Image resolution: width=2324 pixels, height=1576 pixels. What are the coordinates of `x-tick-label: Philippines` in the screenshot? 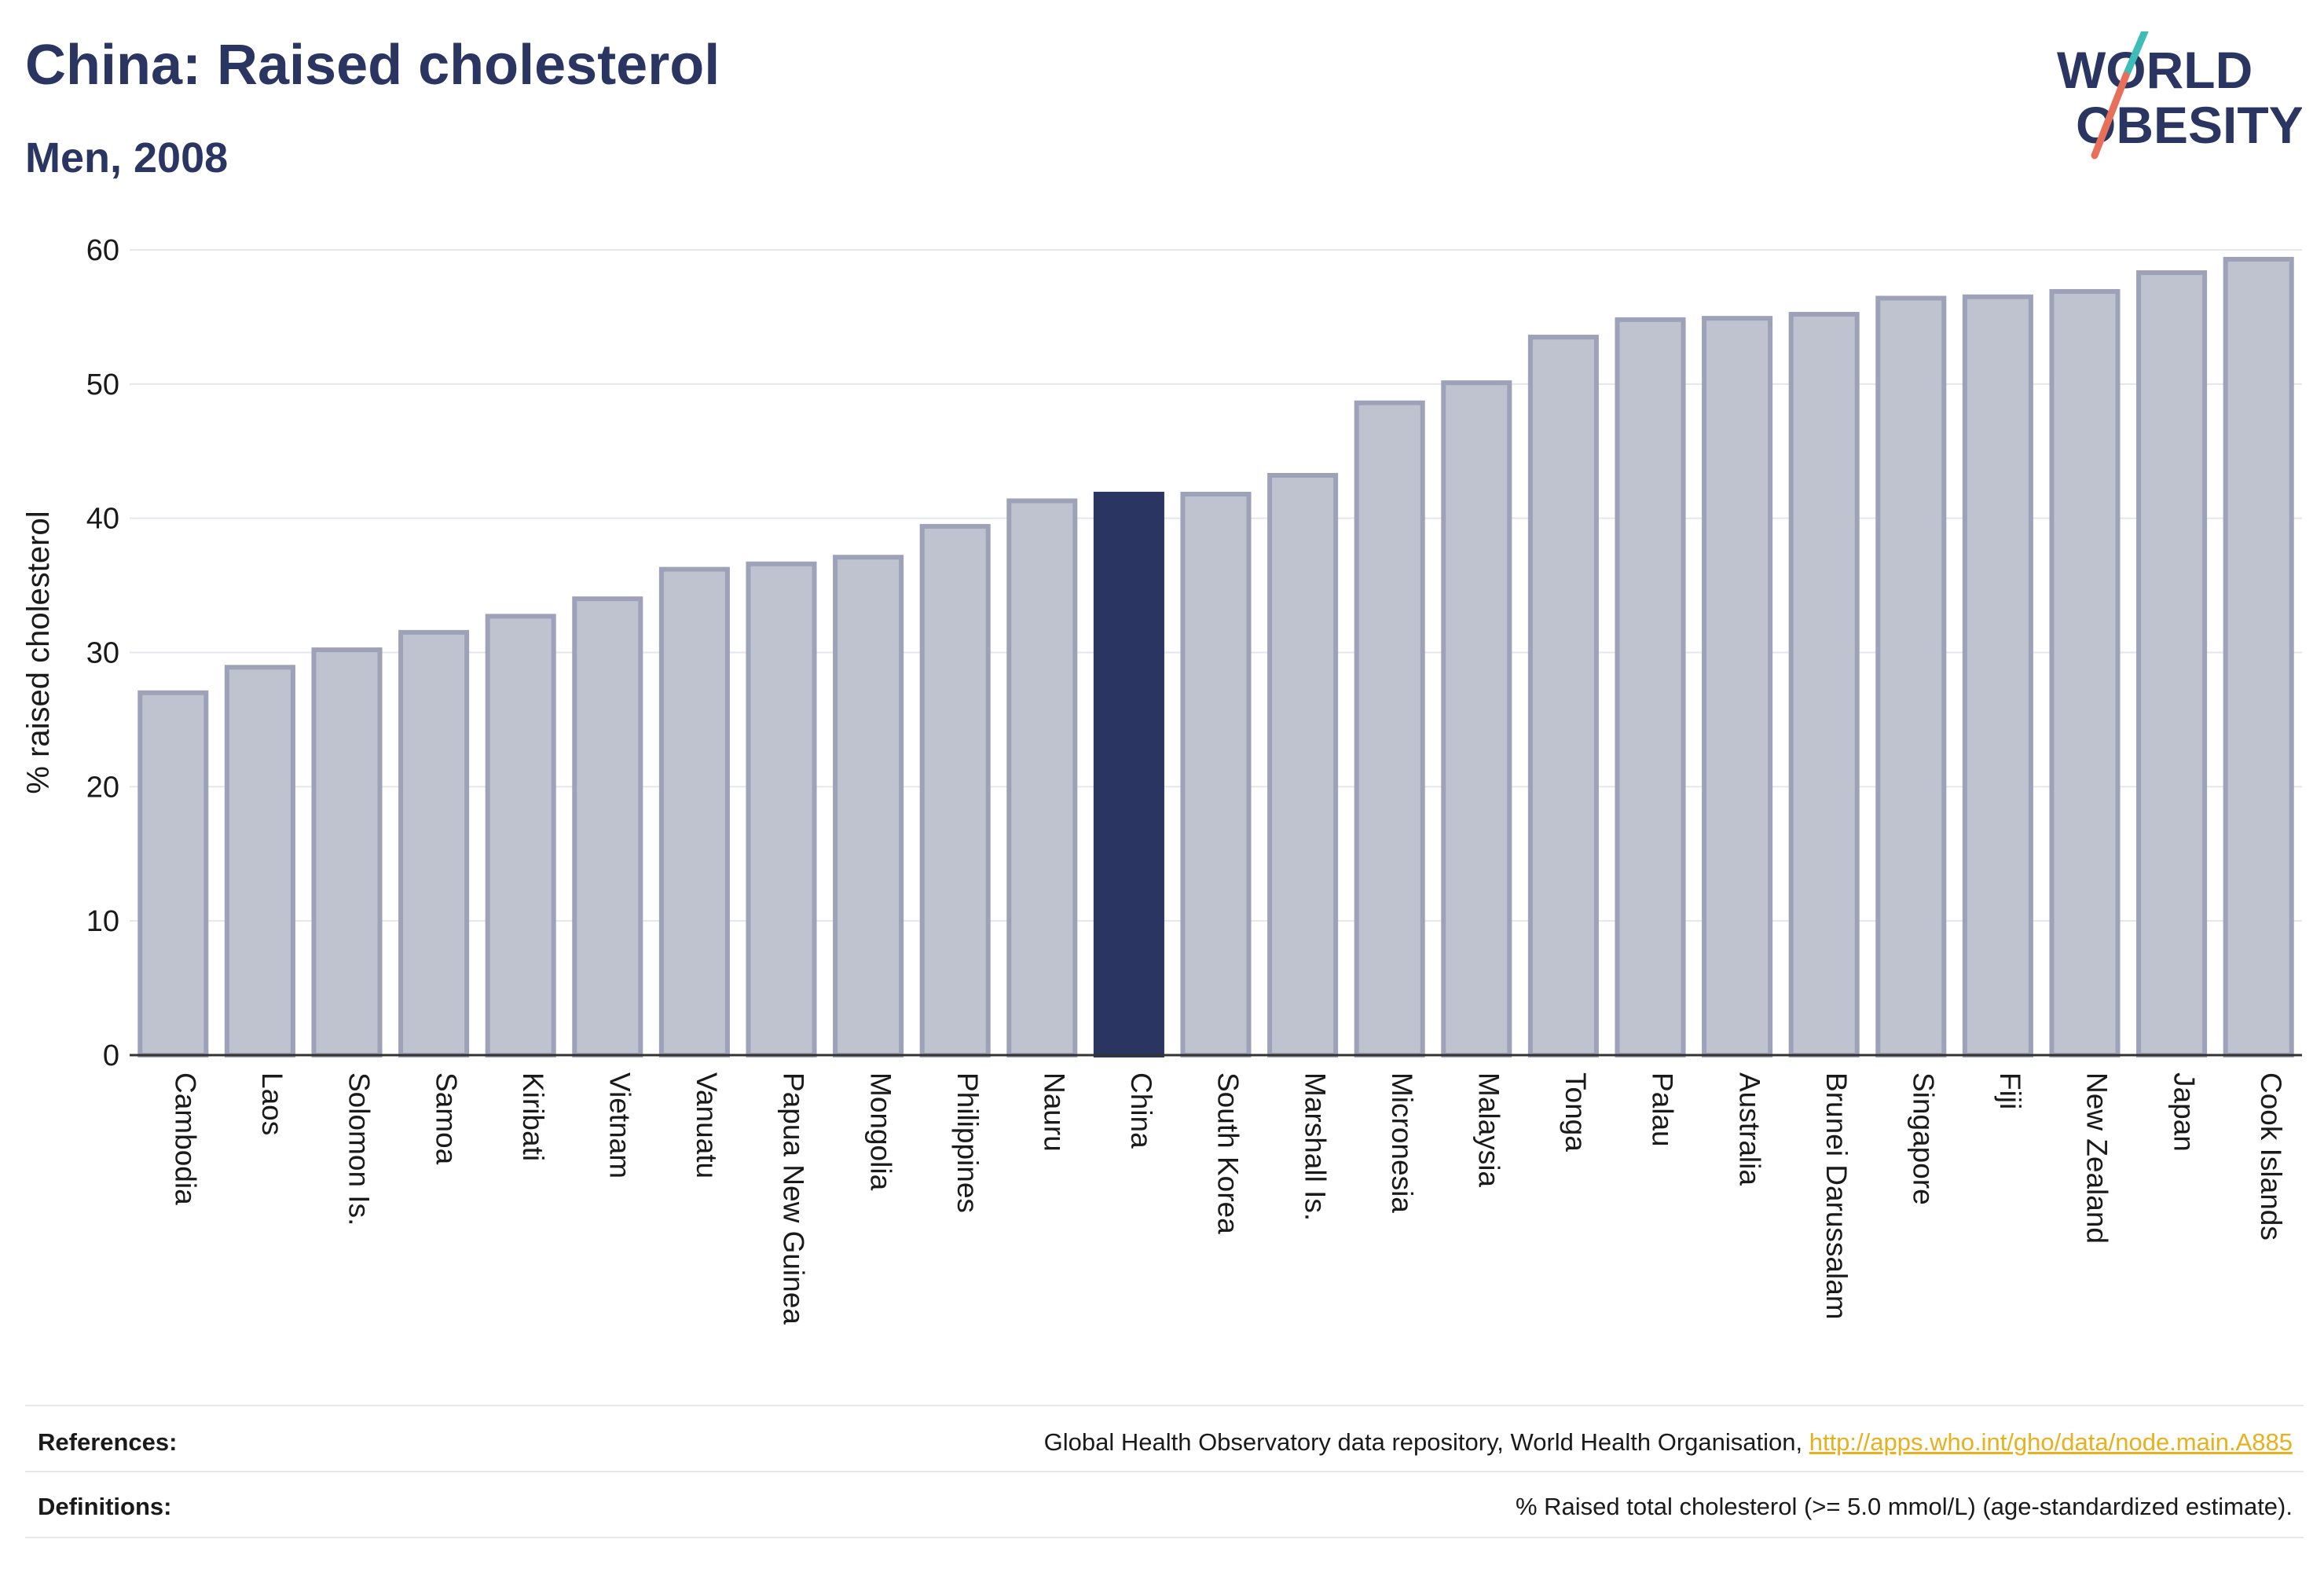 It's located at (967, 1142).